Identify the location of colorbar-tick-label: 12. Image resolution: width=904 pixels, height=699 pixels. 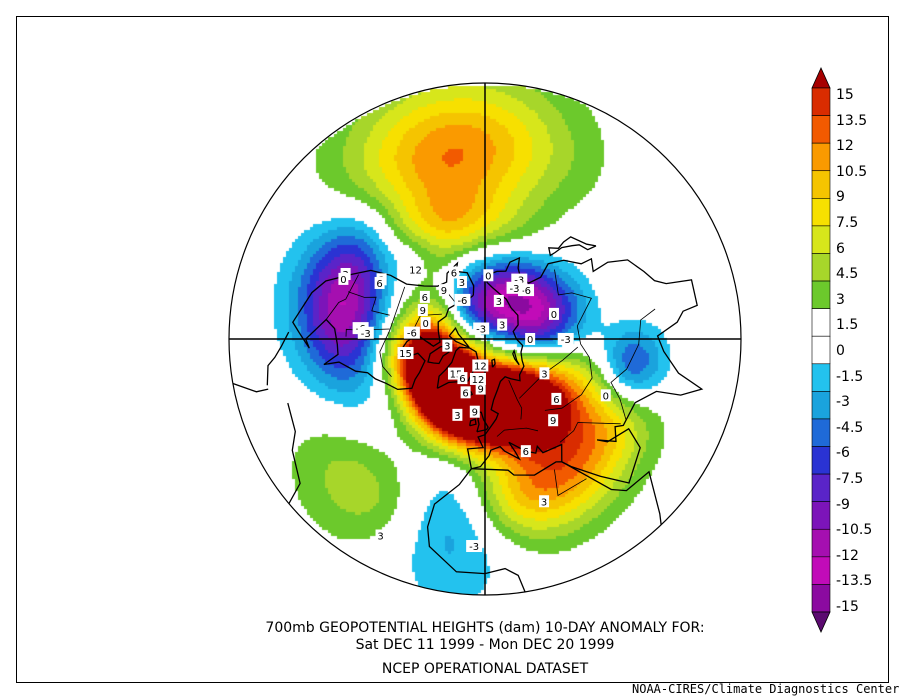
(845, 146).